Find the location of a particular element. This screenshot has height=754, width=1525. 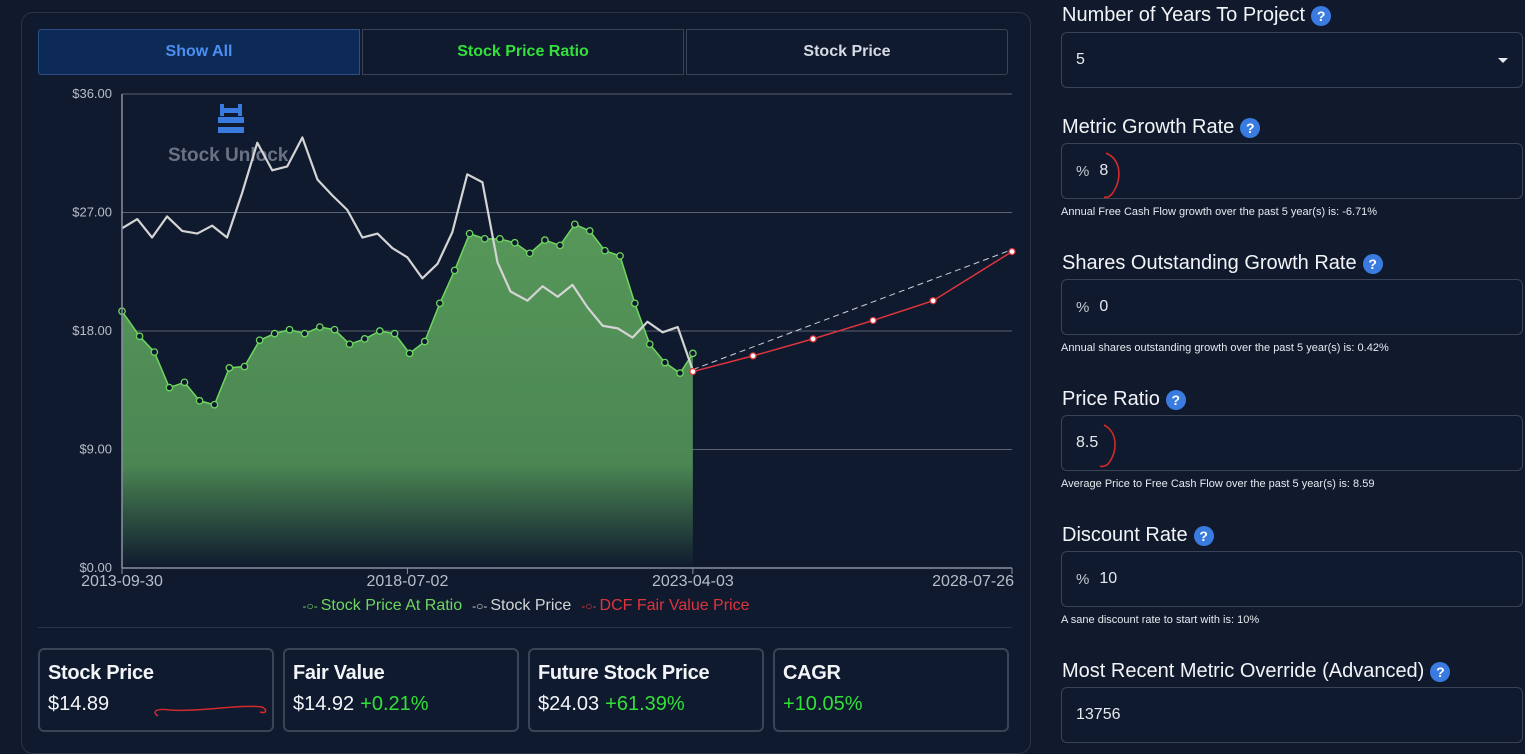

chevron-down-icon is located at coordinates (1503, 60).